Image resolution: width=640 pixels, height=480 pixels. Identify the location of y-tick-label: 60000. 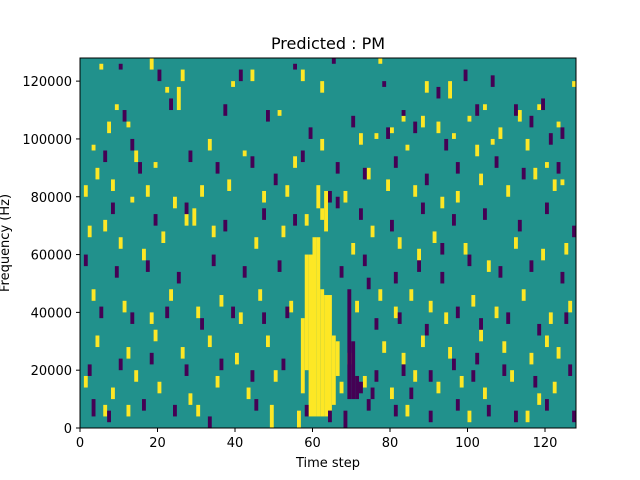
(51, 256).